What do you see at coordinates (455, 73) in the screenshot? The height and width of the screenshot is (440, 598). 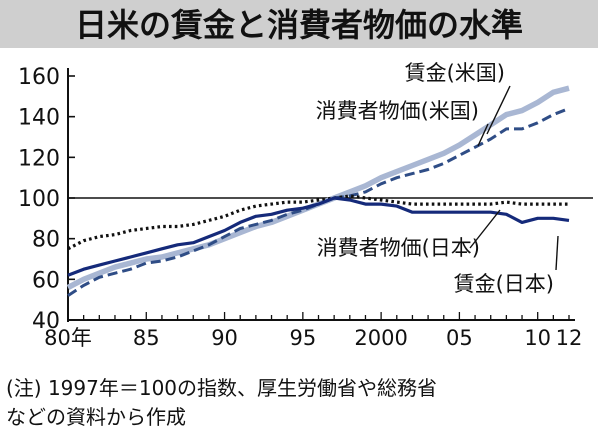 I see `series-label: 賃金(米国)` at bounding box center [455, 73].